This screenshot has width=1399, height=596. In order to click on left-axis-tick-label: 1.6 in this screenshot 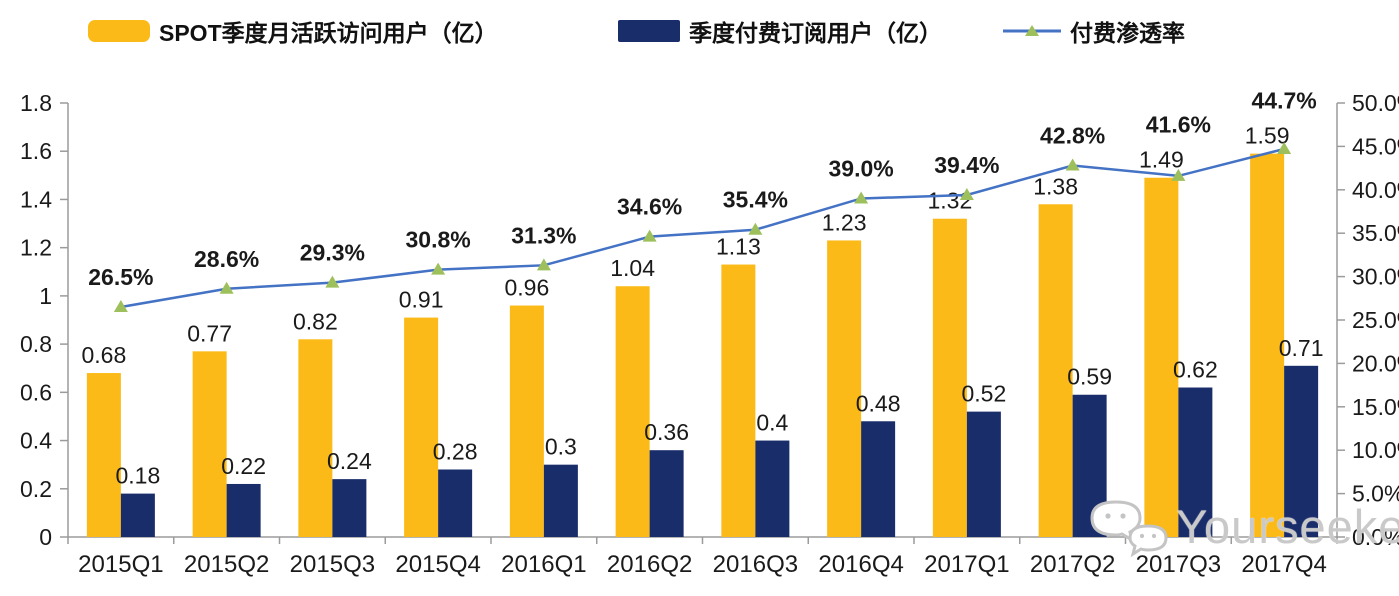, I will do `click(36, 151)`.